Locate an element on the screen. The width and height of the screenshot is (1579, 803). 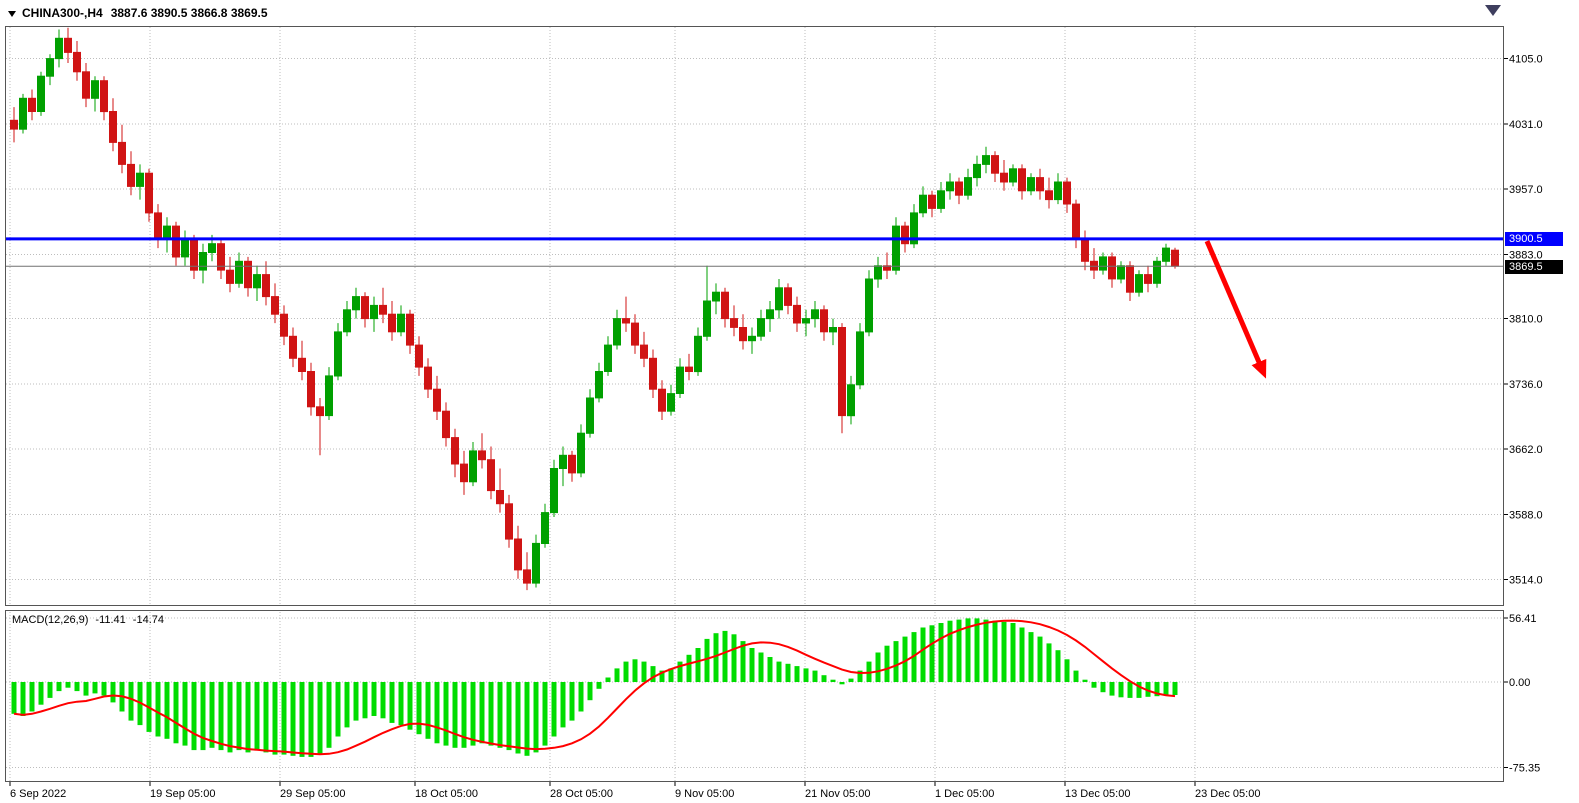
price-axis-label: 4031.0 is located at coordinates (1526, 125).